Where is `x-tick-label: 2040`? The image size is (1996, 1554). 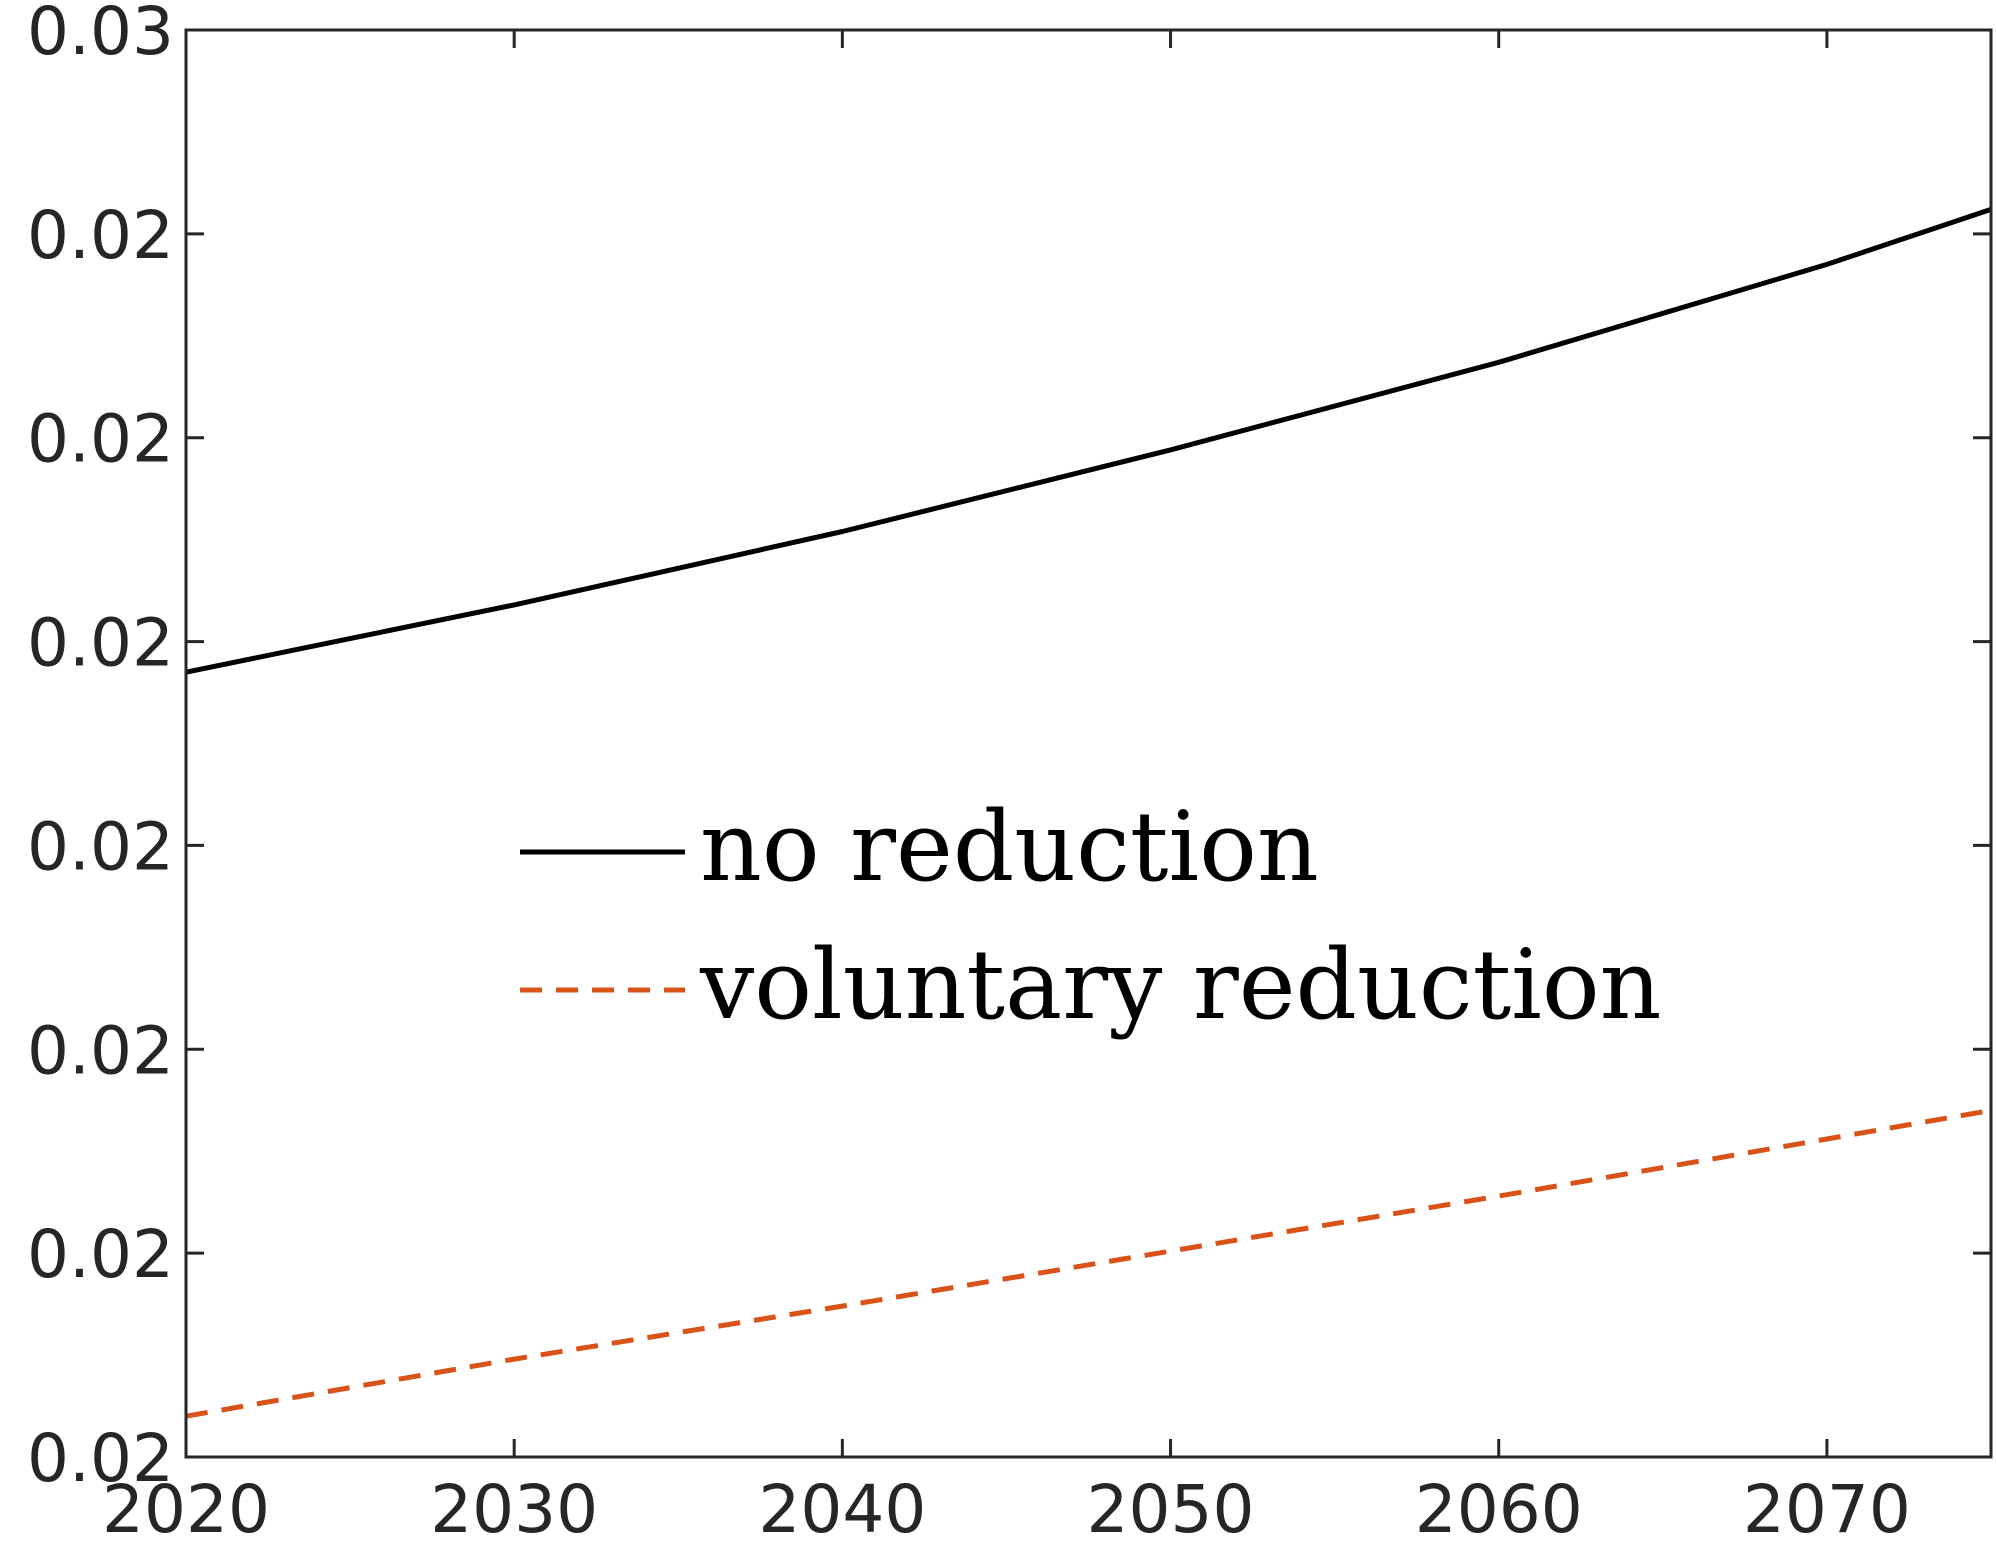
x-tick-label: 2040 is located at coordinates (842, 1509).